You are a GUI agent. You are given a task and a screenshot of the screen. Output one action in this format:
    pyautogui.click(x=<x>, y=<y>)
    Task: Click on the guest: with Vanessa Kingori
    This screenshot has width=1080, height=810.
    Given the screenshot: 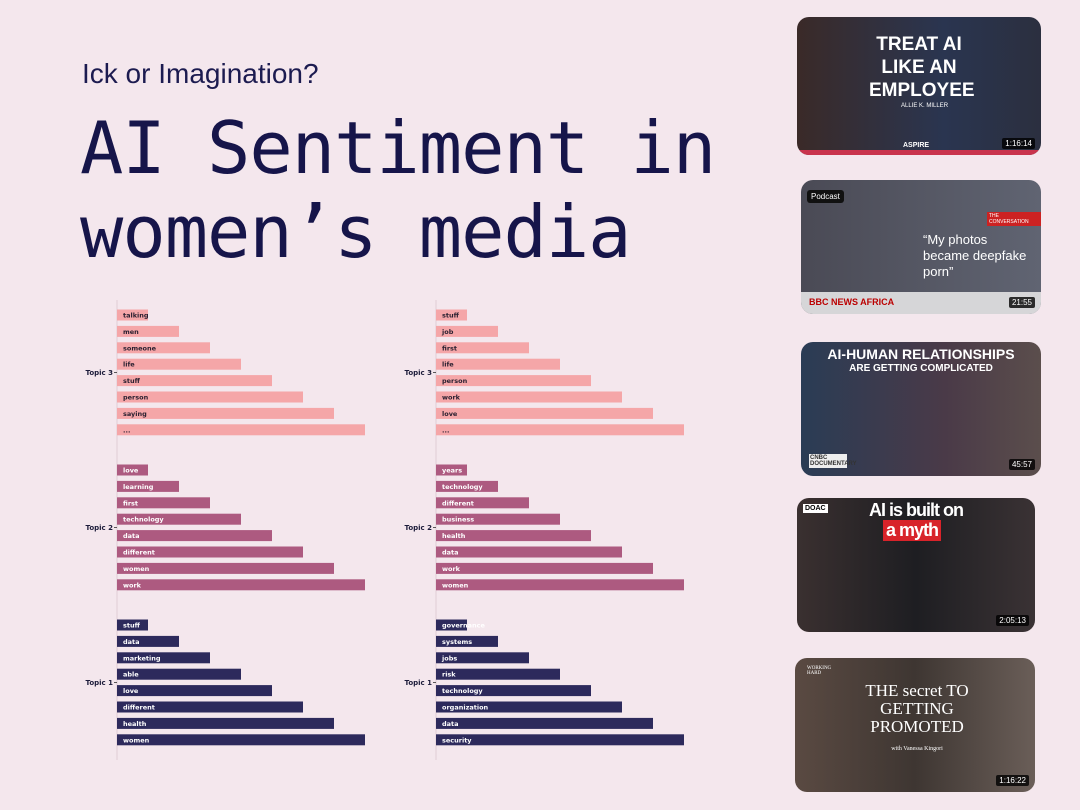 What is the action you would take?
    pyautogui.click(x=917, y=749)
    